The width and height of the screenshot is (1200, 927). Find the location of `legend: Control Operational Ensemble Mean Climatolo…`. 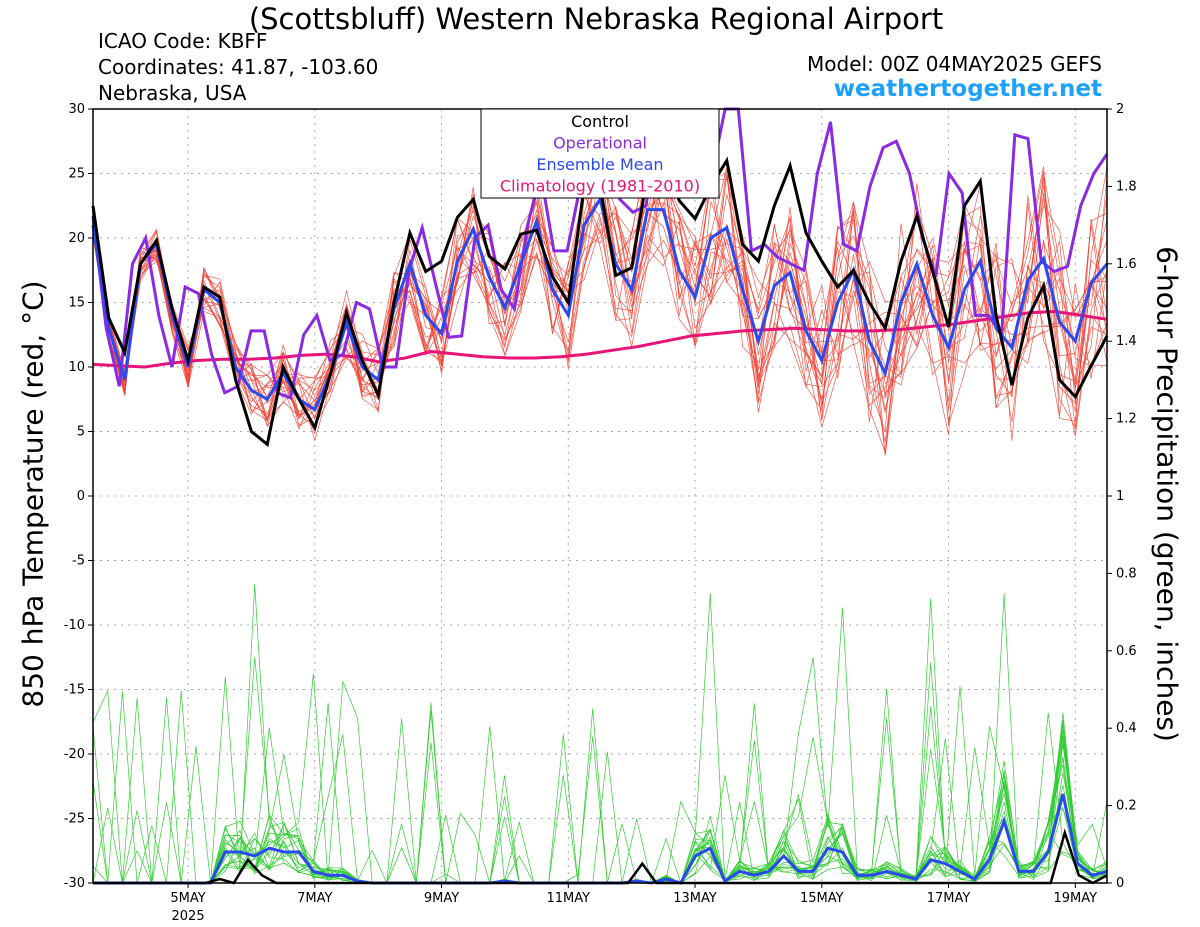

legend: Control Operational Ensemble Mean Climatolo… is located at coordinates (600, 153).